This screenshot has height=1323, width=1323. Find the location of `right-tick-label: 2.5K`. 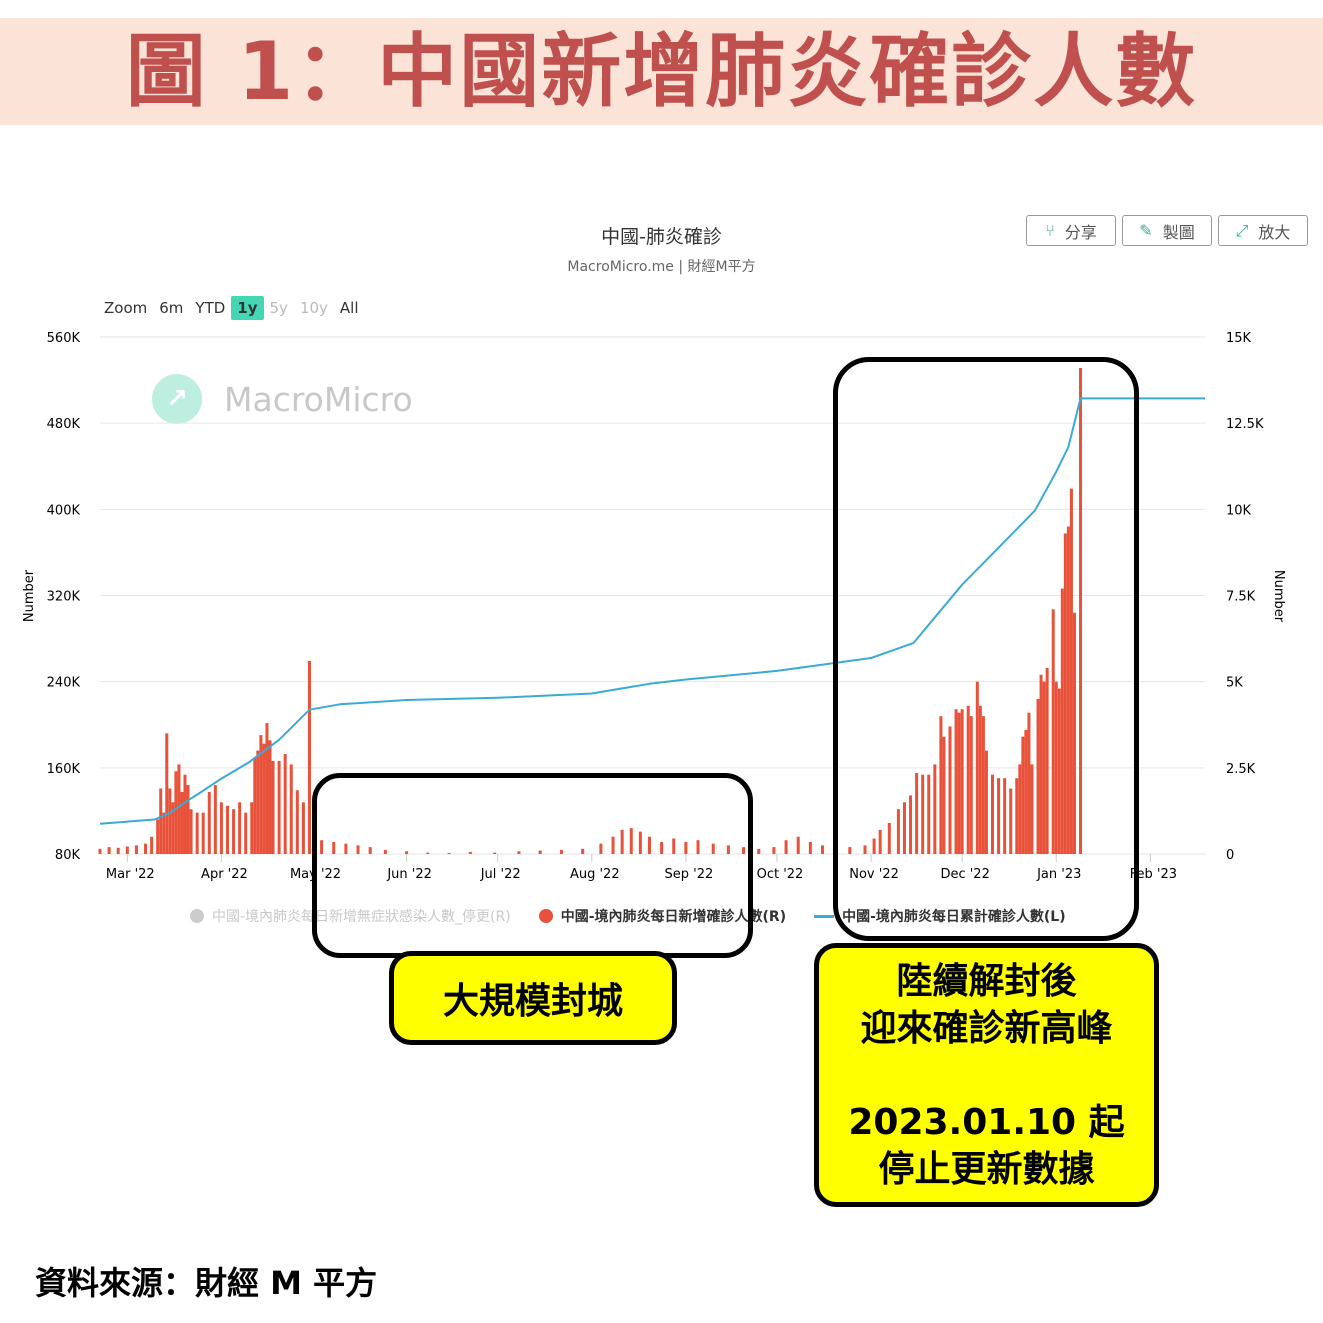

right-tick-label: 2.5K is located at coordinates (1241, 769).